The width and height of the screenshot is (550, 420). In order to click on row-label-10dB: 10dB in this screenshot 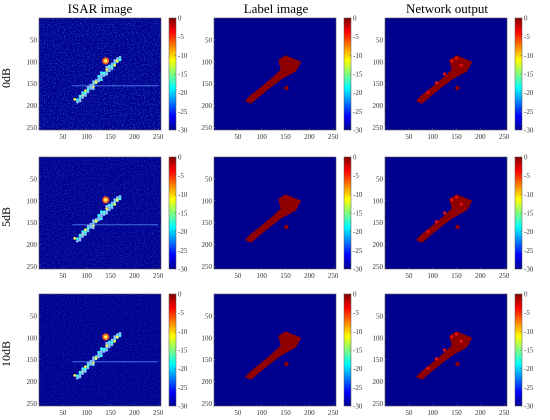, I will do `click(6, 354)`.